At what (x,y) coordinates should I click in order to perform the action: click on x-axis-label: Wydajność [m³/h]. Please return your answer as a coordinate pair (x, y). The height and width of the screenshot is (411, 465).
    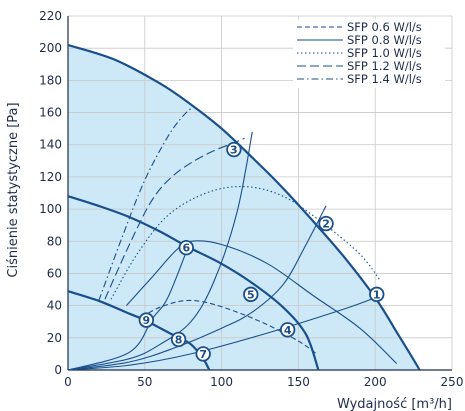
    Looking at the image, I should click on (394, 404).